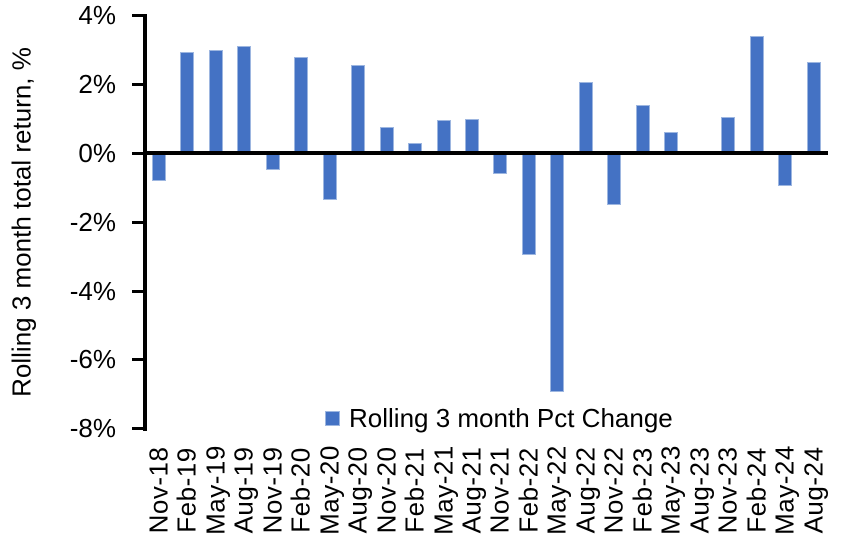 The width and height of the screenshot is (852, 539). I want to click on x-tick-label: Feb-22, so click(528, 490).